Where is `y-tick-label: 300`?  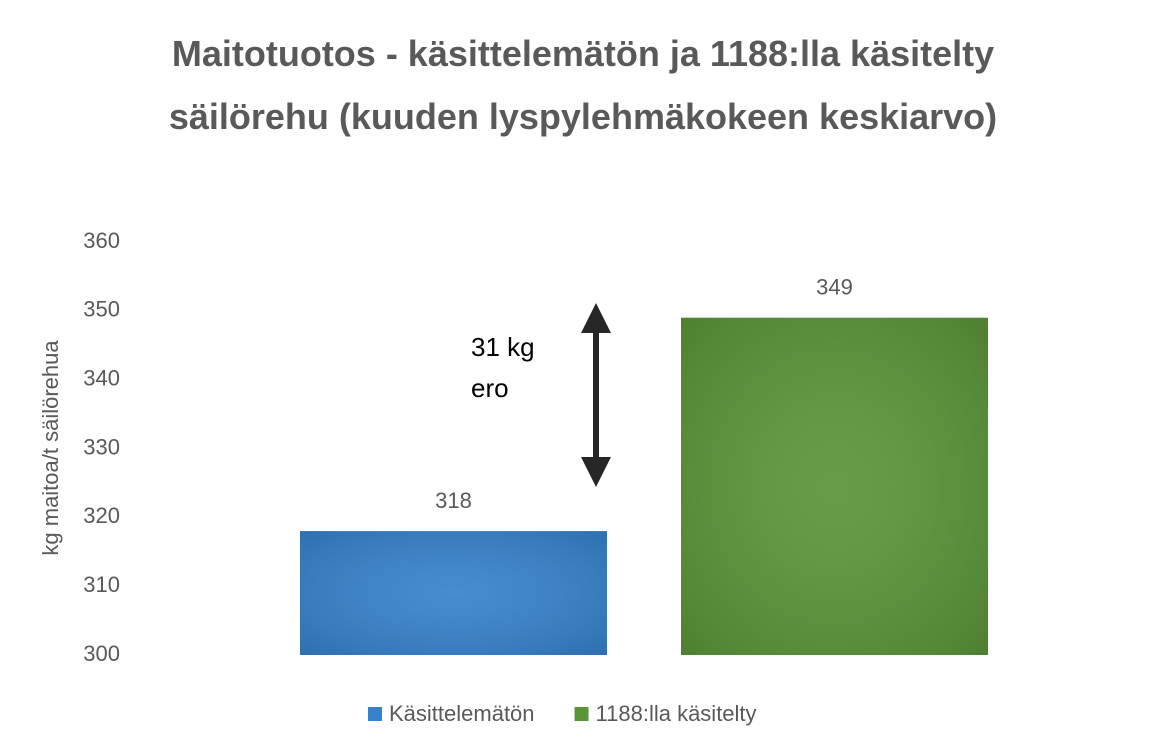
y-tick-label: 300 is located at coordinates (101, 653).